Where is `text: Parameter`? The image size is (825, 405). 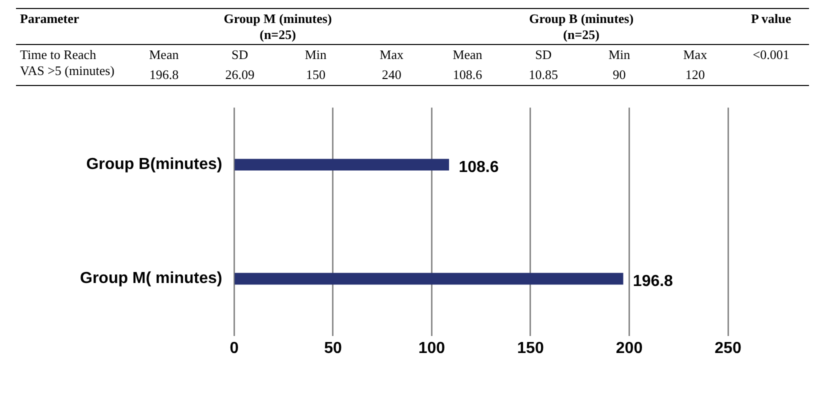 text: Parameter is located at coordinates (50, 19).